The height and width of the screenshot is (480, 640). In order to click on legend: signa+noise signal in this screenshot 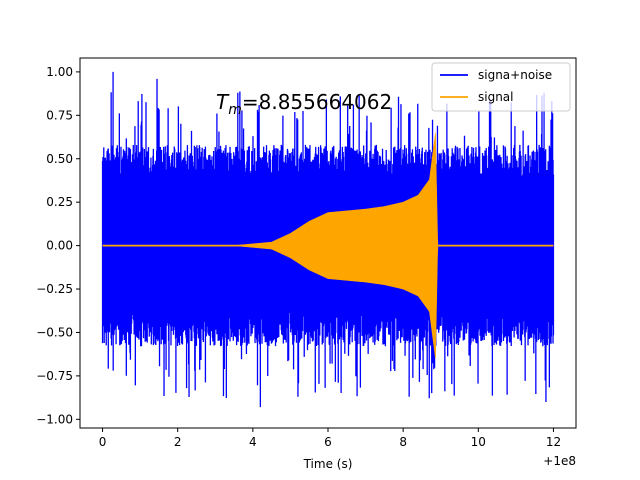, I will do `click(501, 87)`.